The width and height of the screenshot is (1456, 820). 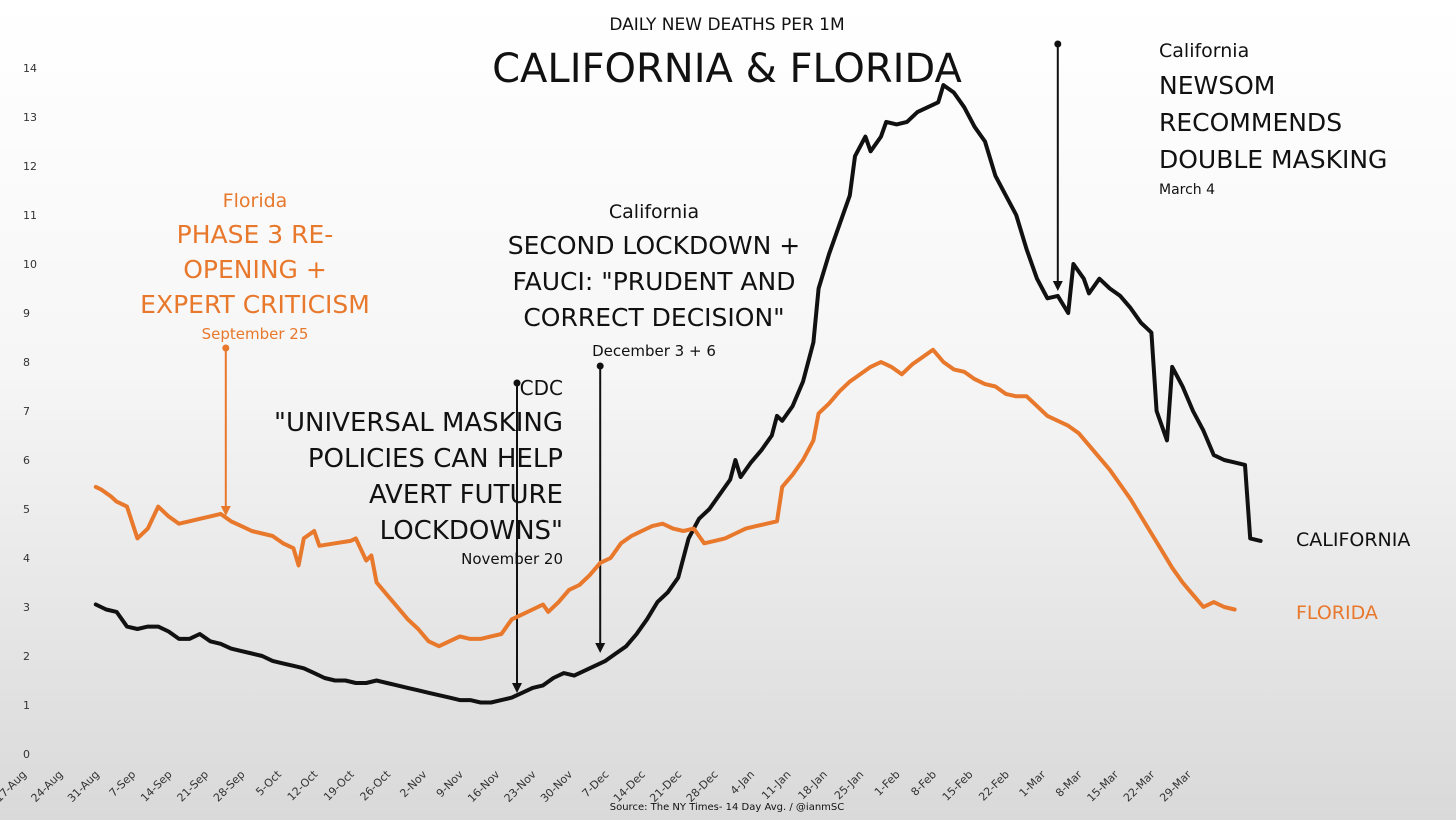 I want to click on x-tick-label: 29-Mar, so click(x=1175, y=786).